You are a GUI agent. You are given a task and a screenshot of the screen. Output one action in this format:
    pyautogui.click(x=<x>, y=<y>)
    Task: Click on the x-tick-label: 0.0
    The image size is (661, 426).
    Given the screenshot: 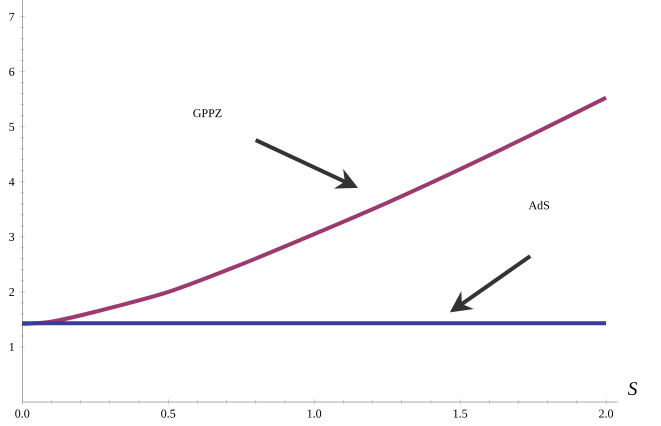 What is the action you would take?
    pyautogui.click(x=22, y=414)
    